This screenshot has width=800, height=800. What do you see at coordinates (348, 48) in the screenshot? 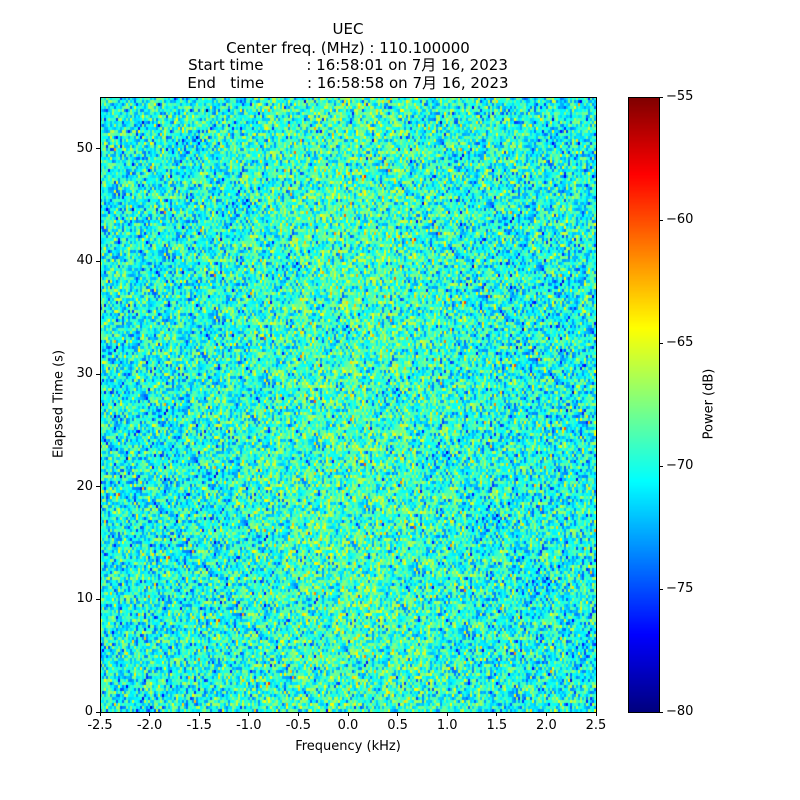
I see `chart-subtitle-center-freq: Center freq. (MHz) : 110.100000` at bounding box center [348, 48].